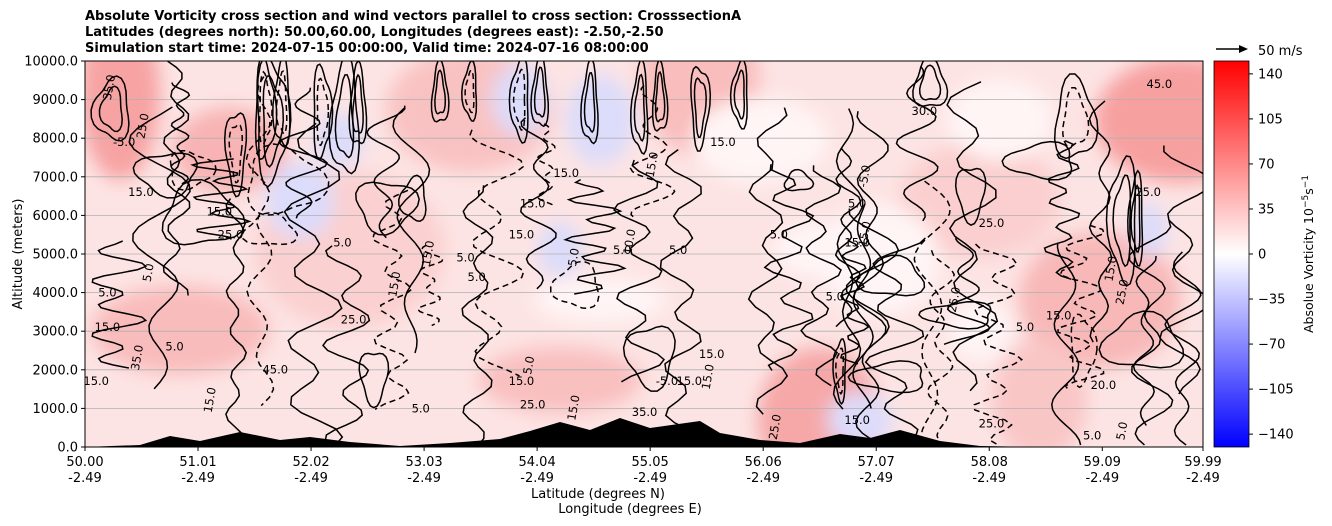  What do you see at coordinates (1266, 209) in the screenshot?
I see `colorbar-tick-label: 35` at bounding box center [1266, 209].